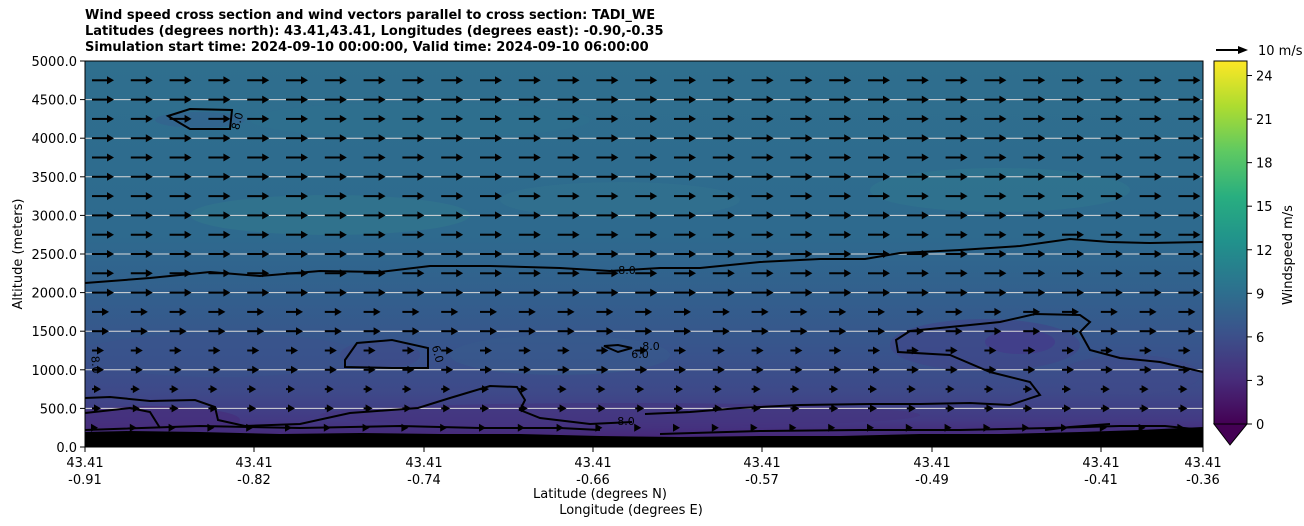  What do you see at coordinates (1077, 427) in the screenshot?
I see `contour-6-seg` at bounding box center [1077, 427].